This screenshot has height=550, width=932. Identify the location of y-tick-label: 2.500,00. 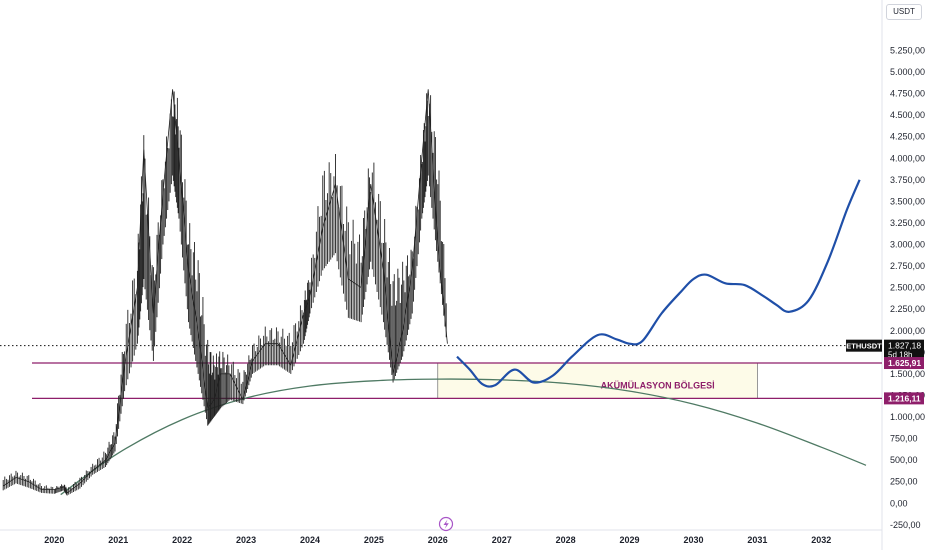
(907, 288).